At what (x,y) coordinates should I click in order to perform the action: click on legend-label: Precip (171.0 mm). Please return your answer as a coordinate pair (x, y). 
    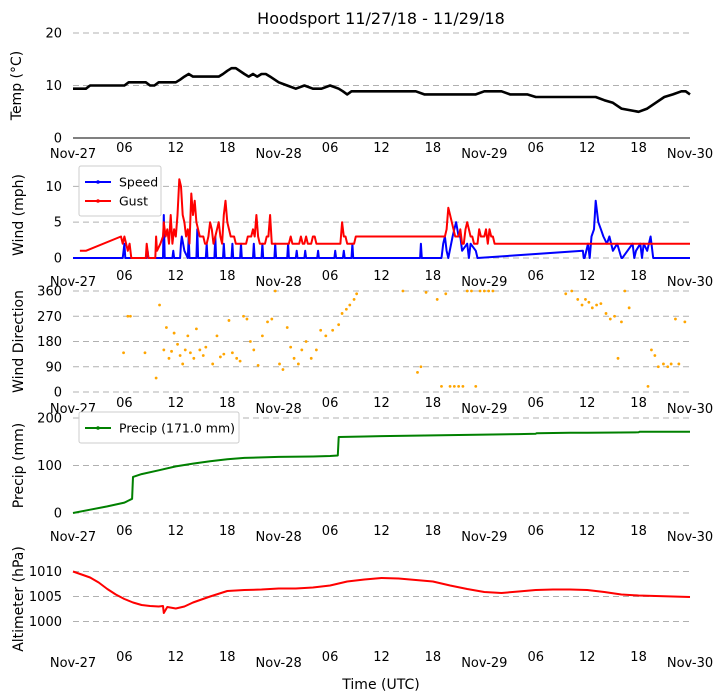
    Looking at the image, I should click on (177, 428).